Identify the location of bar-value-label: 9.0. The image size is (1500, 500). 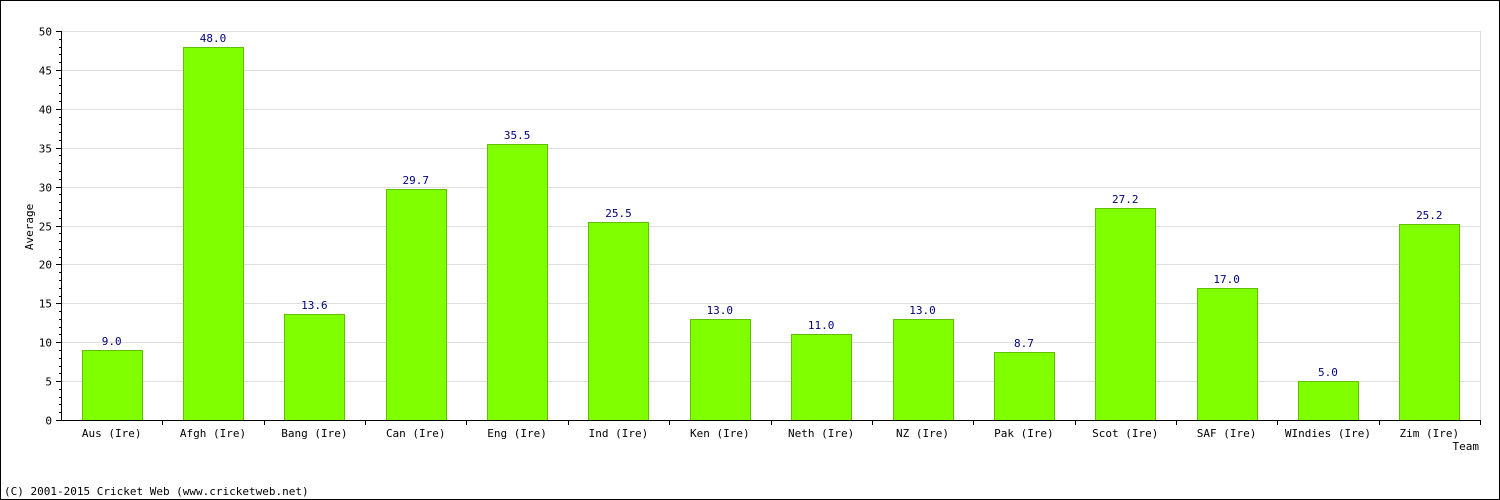
(112, 341).